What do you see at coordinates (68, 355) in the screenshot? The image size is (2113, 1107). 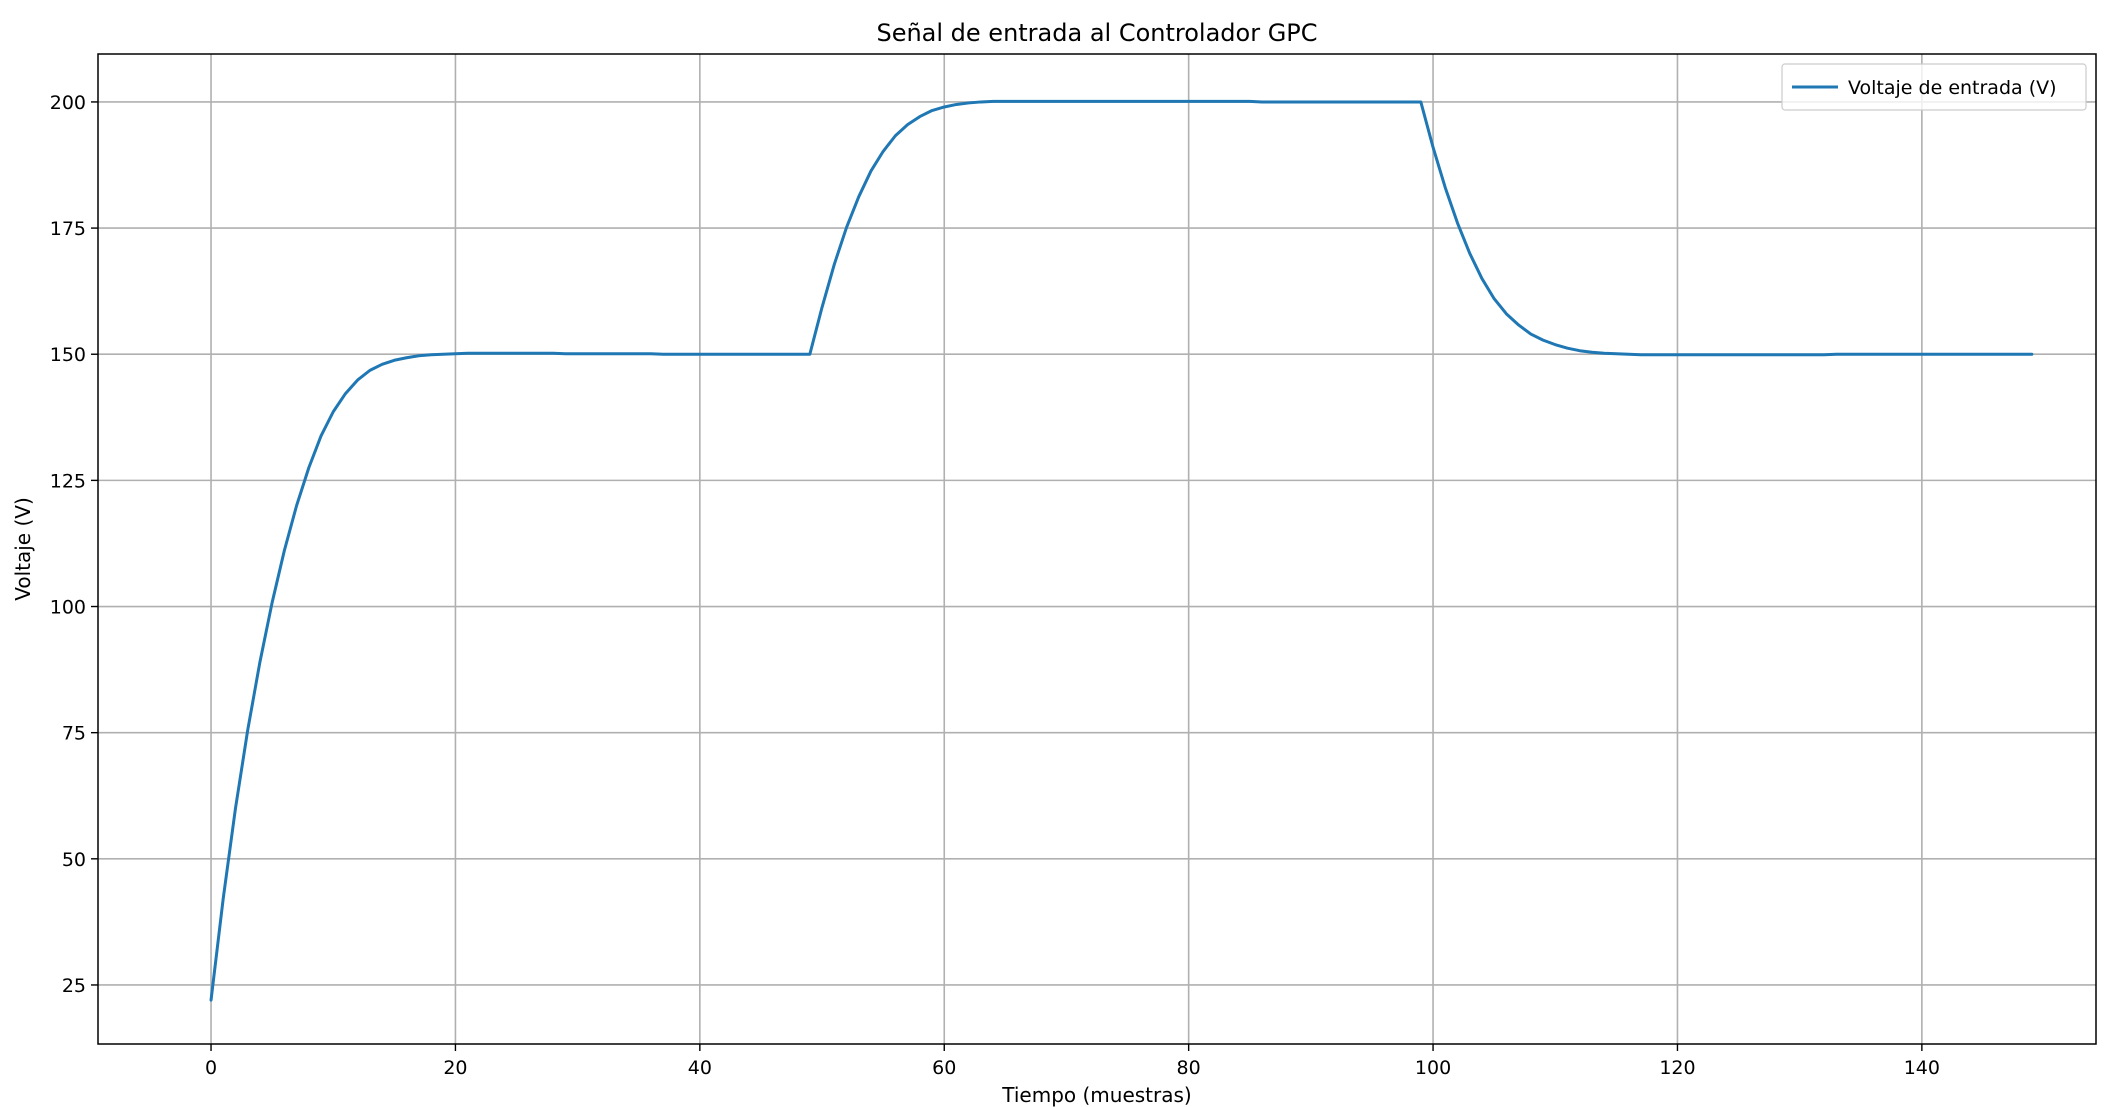 I see `y-tick-label: 150` at bounding box center [68, 355].